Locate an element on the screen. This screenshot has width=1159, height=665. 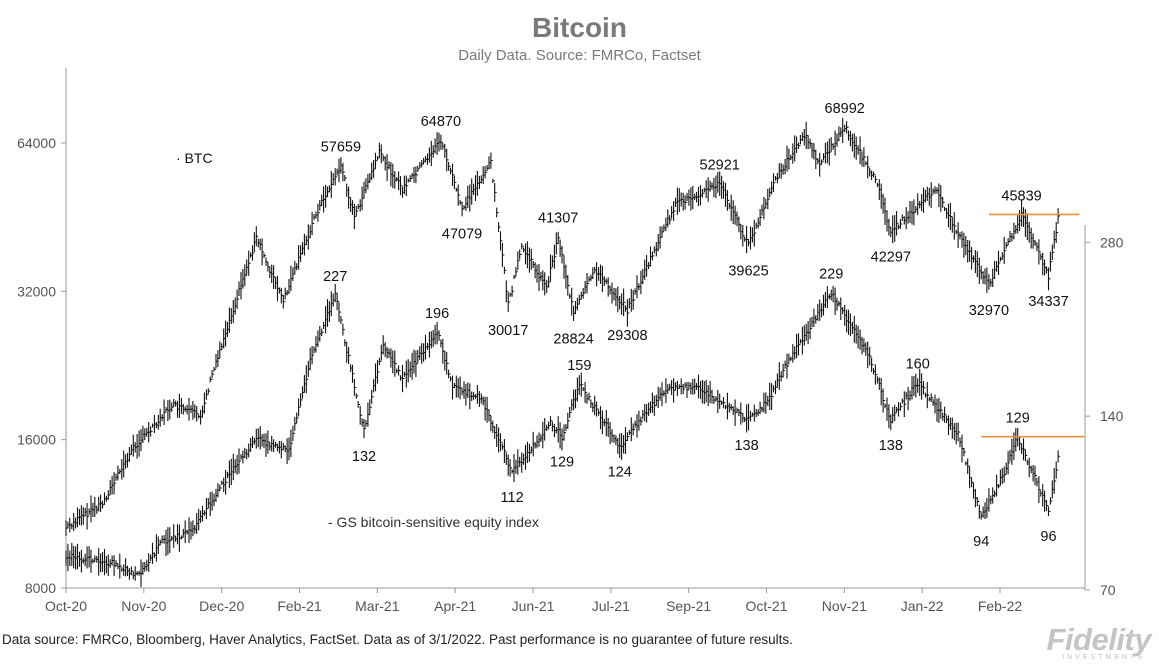
x-axis-tick-label: Dec-20 is located at coordinates (221, 606).